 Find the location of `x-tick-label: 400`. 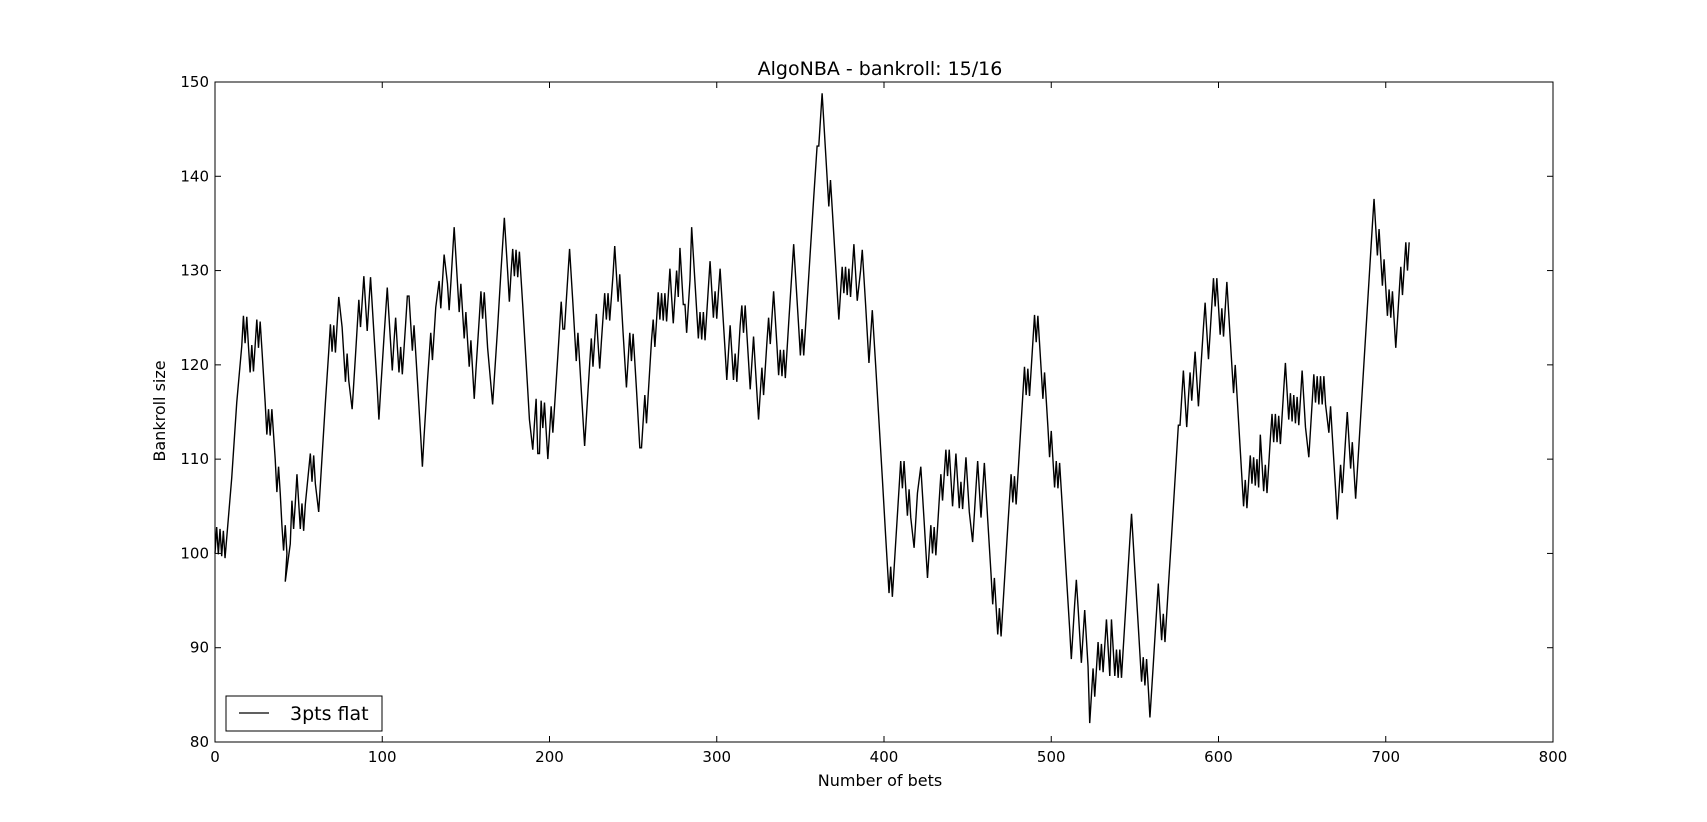

x-tick-label: 400 is located at coordinates (884, 757).